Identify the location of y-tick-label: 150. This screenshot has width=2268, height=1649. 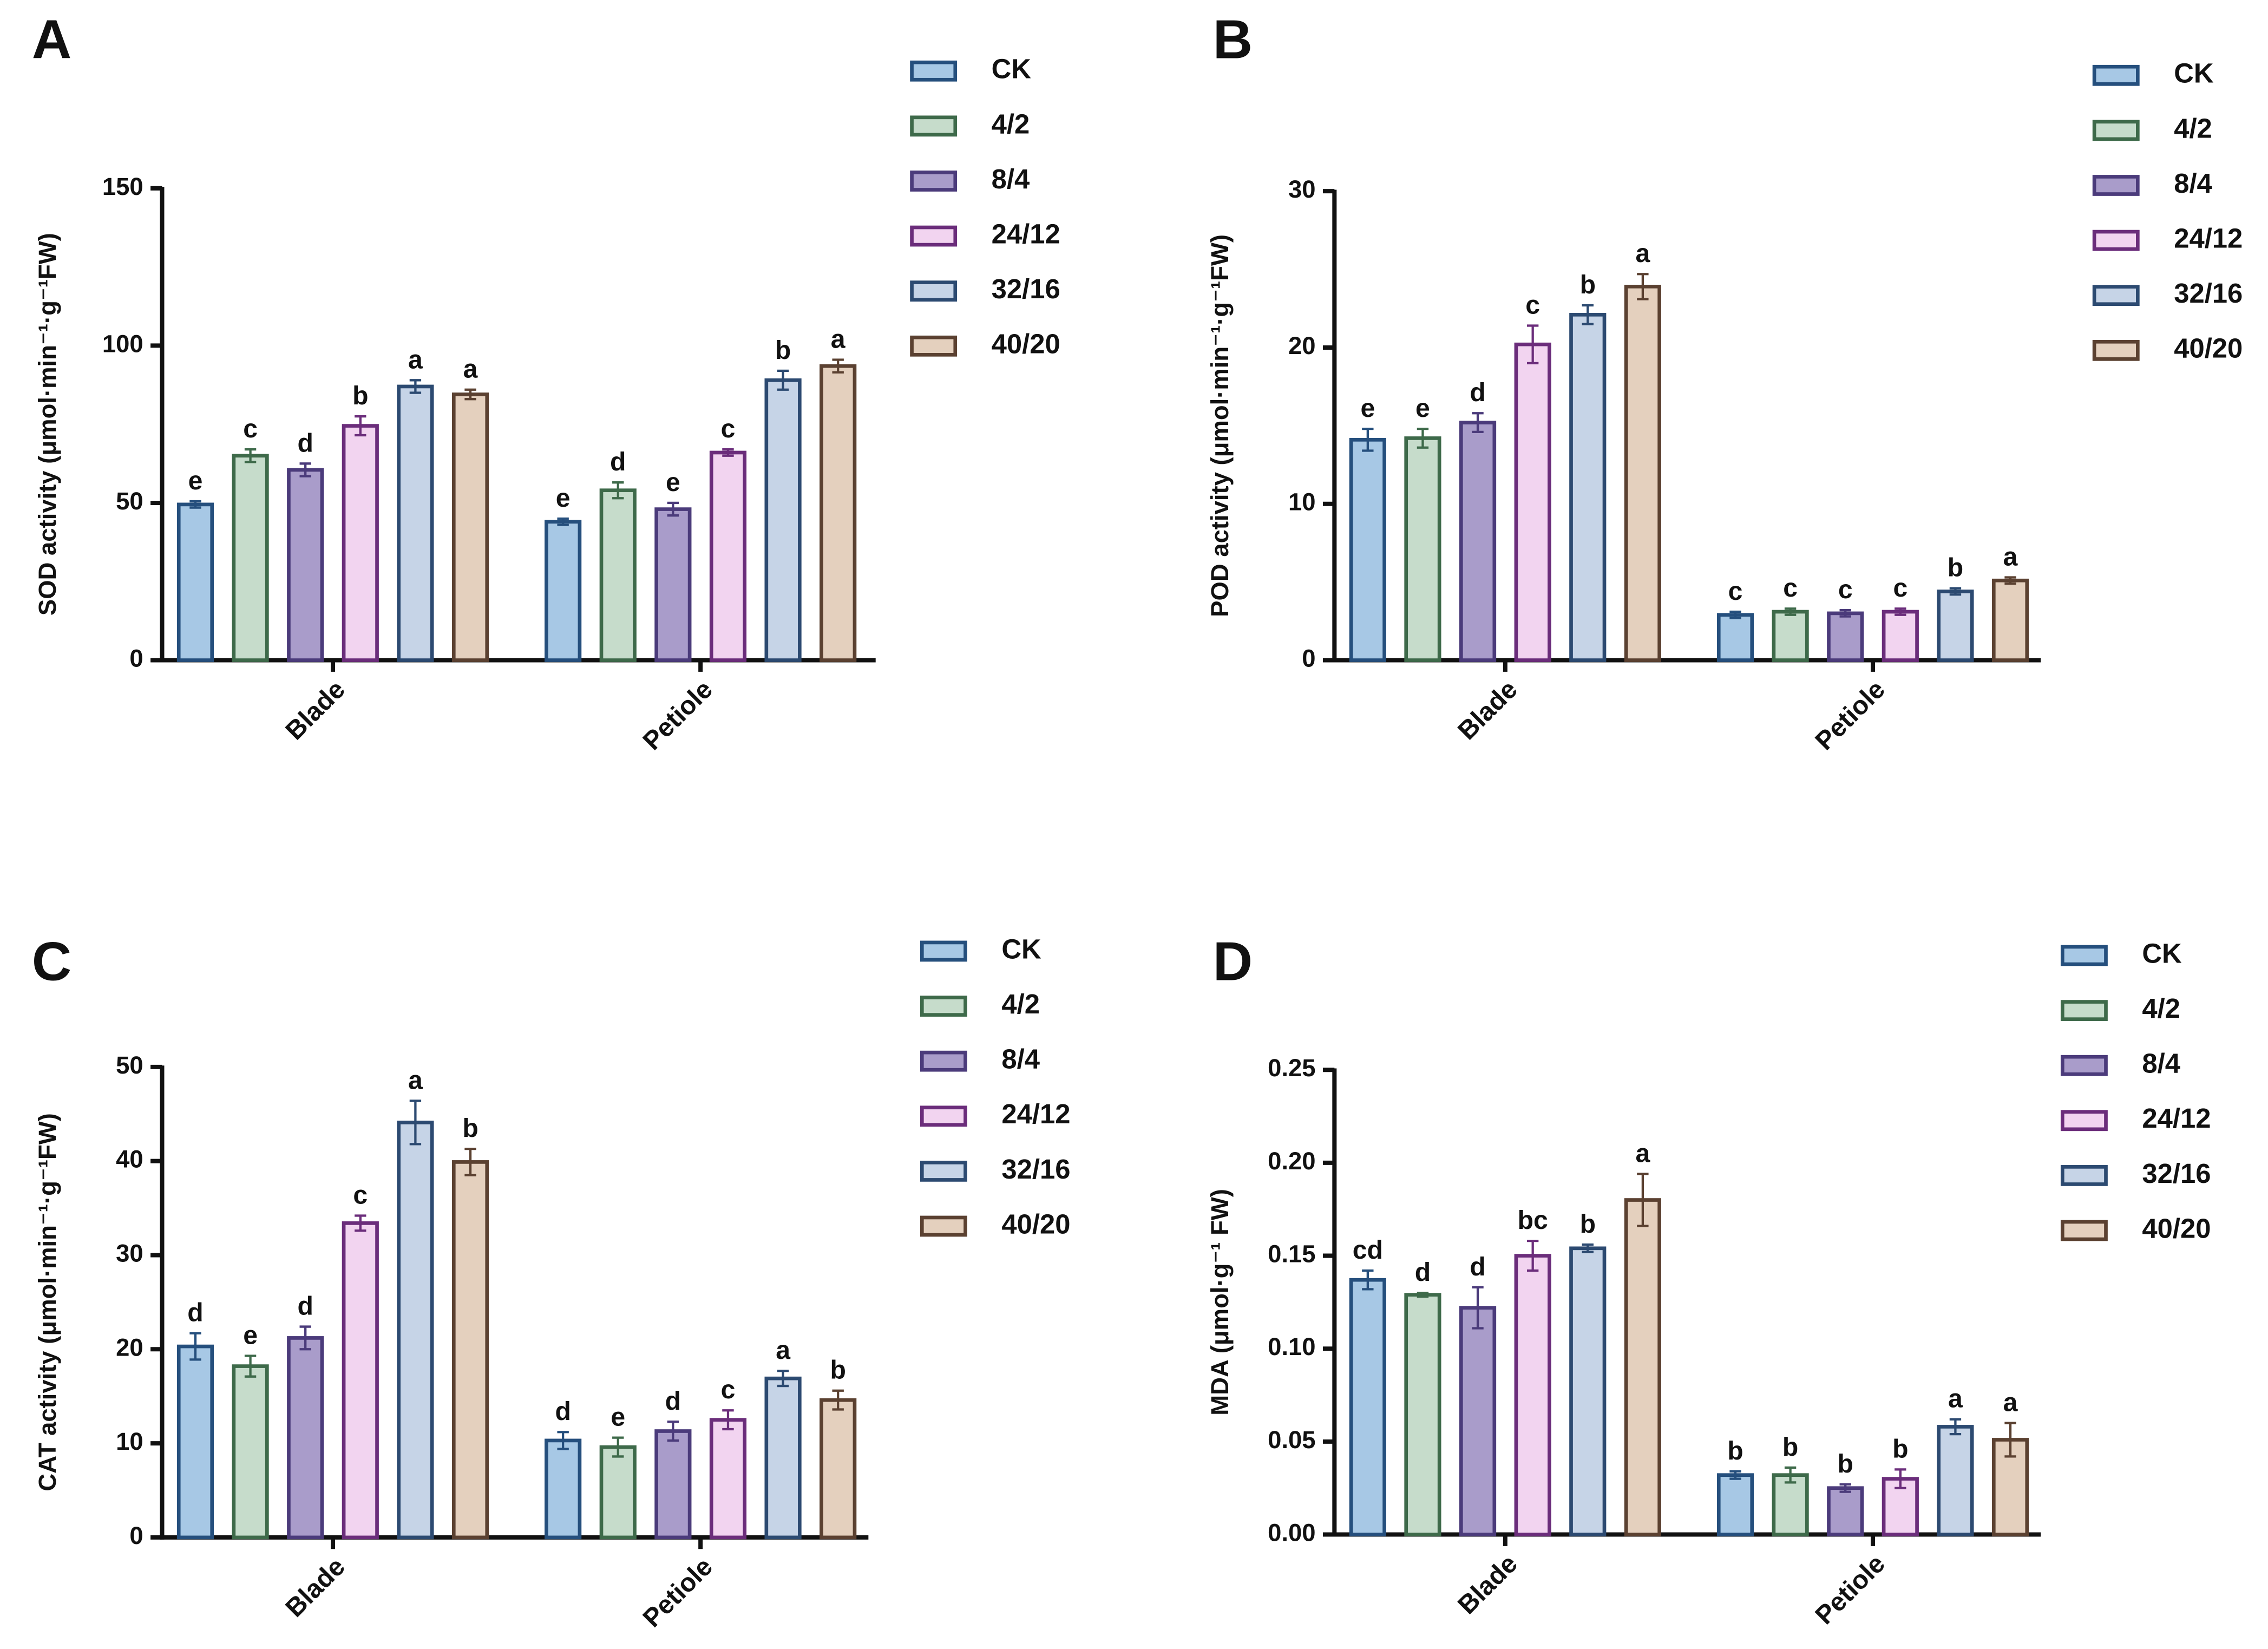
(122, 187).